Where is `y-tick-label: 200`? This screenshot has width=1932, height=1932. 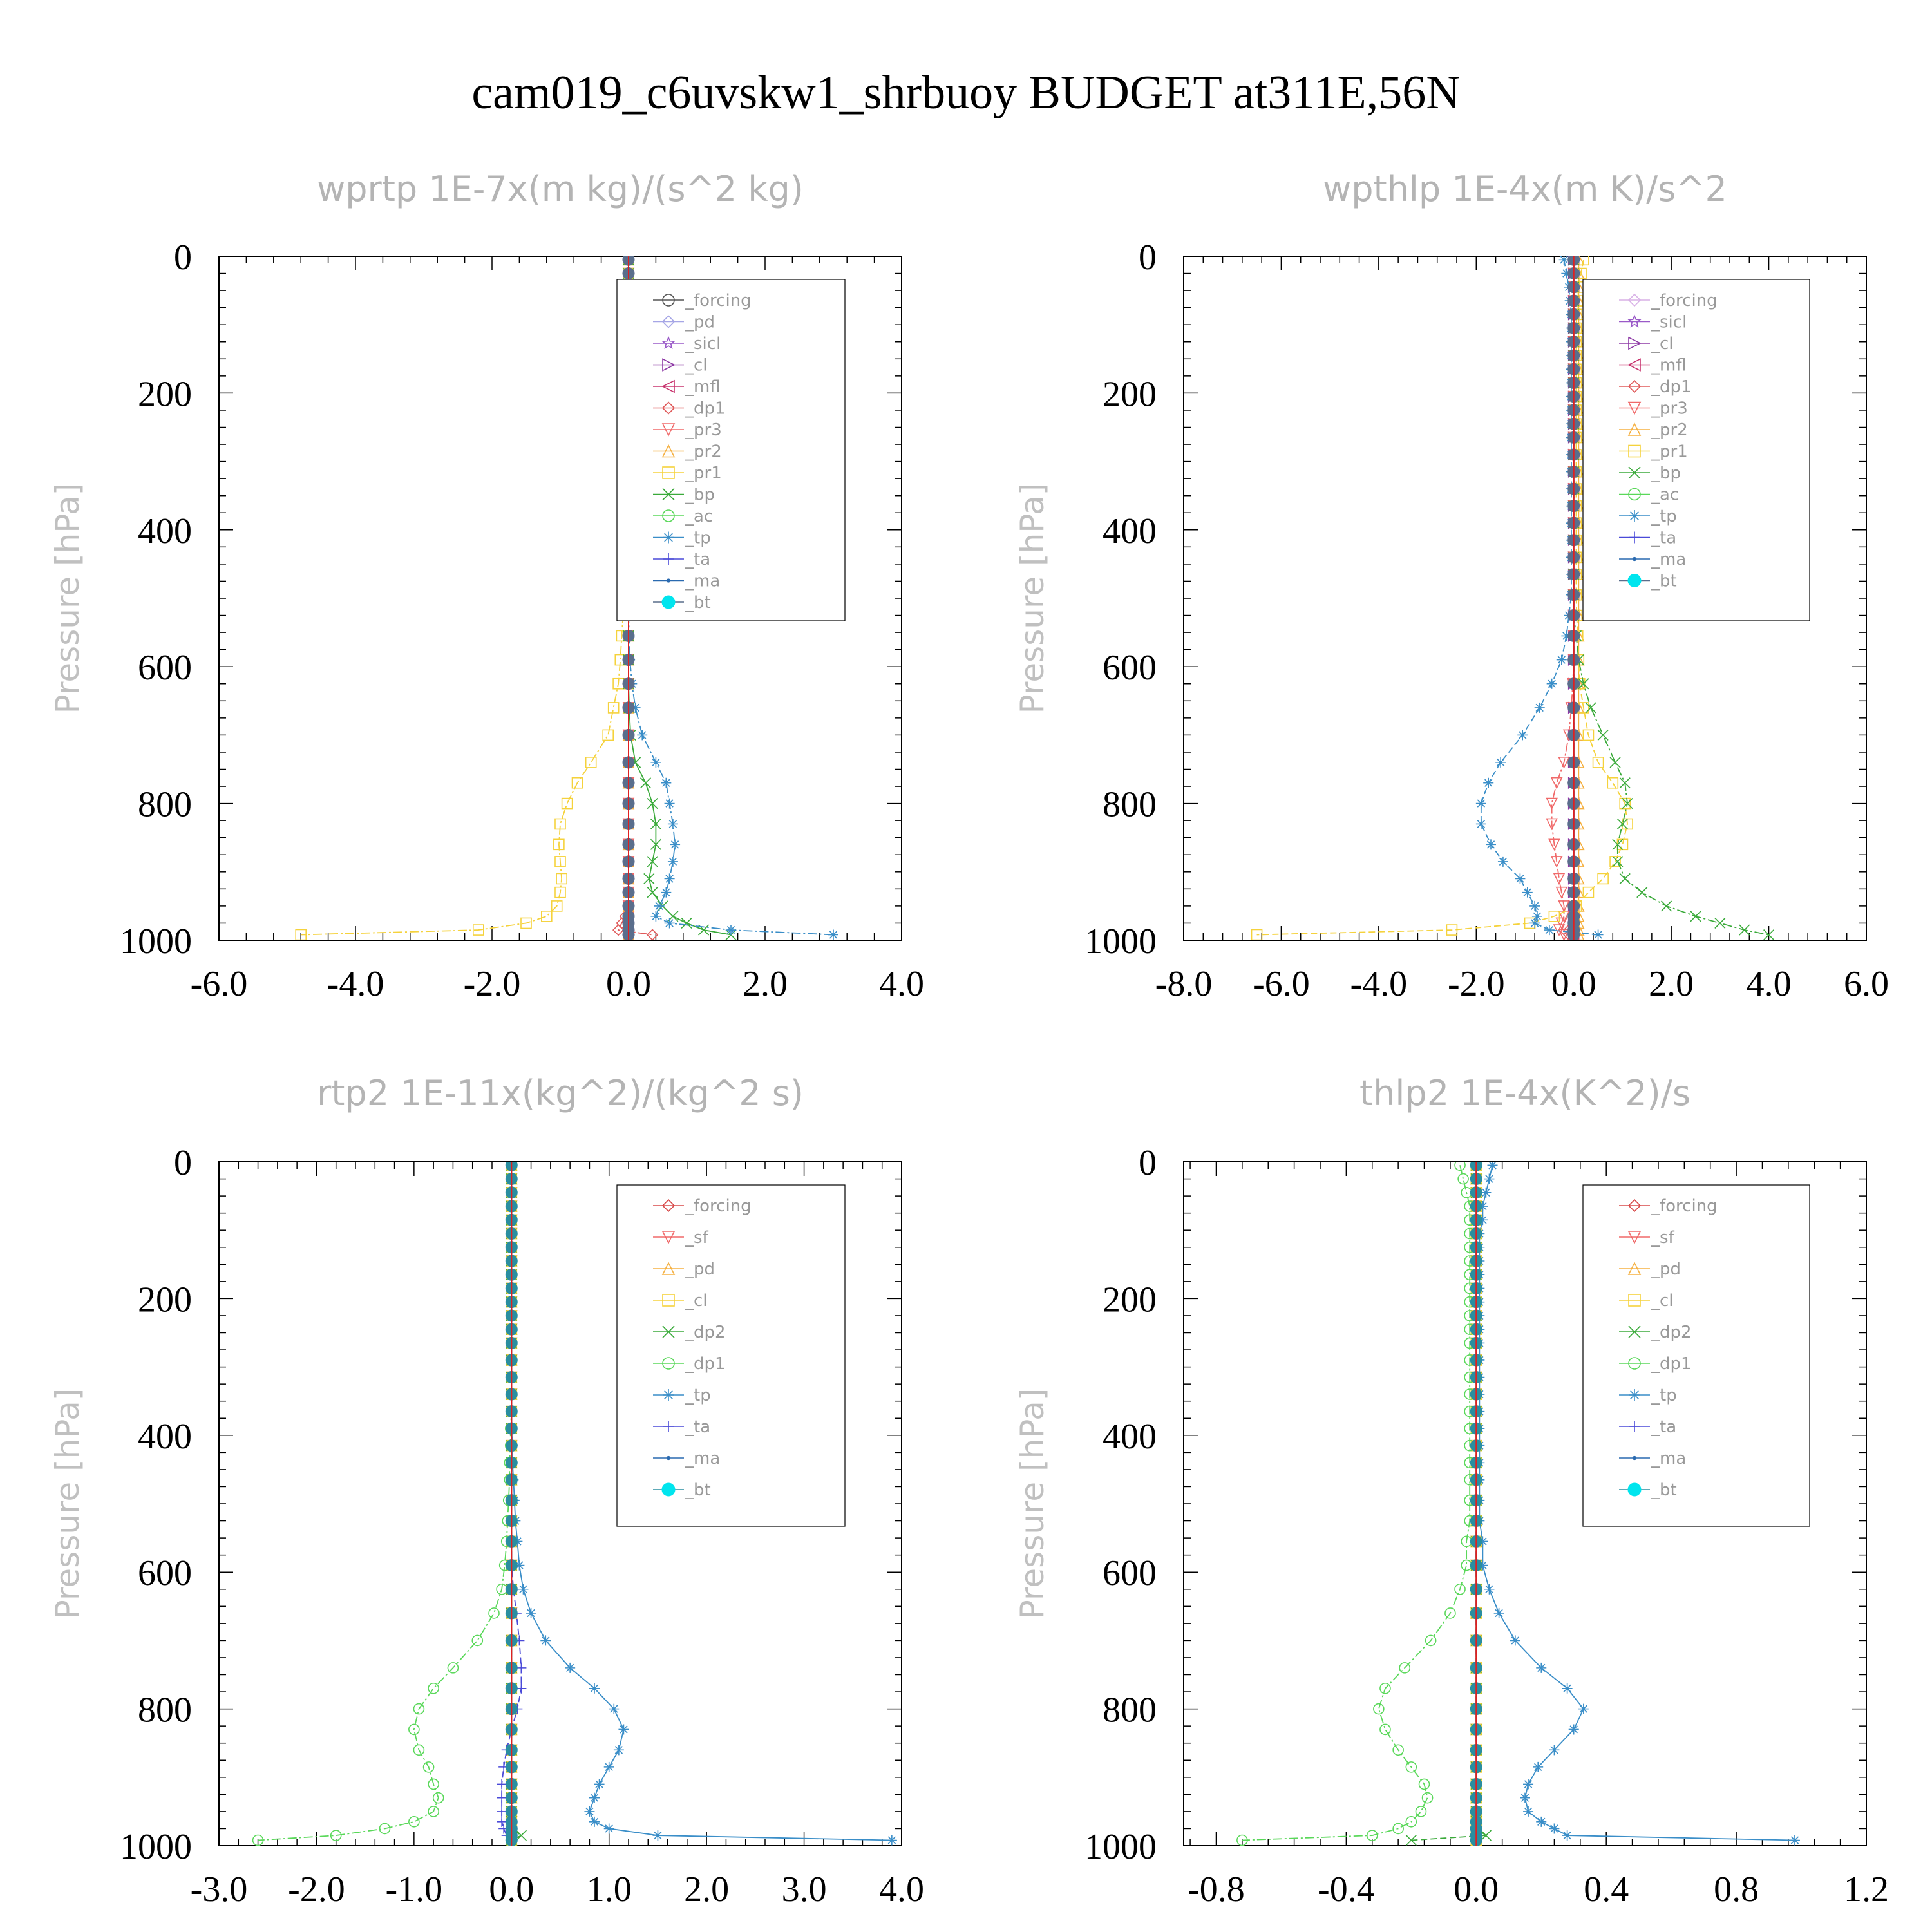 y-tick-label: 200 is located at coordinates (165, 394).